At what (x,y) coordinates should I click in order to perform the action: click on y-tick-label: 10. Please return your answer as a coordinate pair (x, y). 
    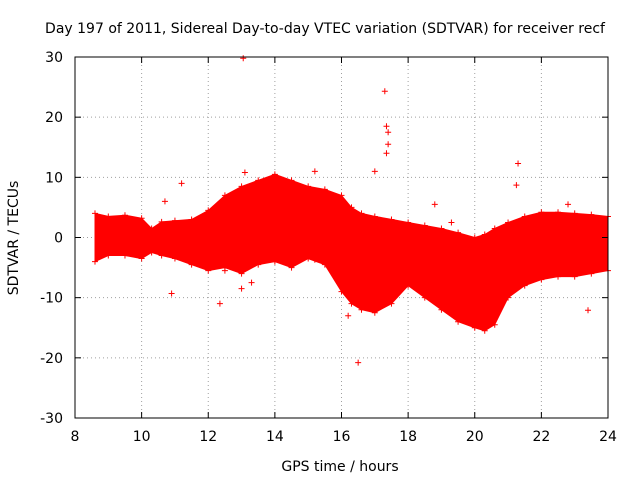
    Looking at the image, I should click on (54, 178).